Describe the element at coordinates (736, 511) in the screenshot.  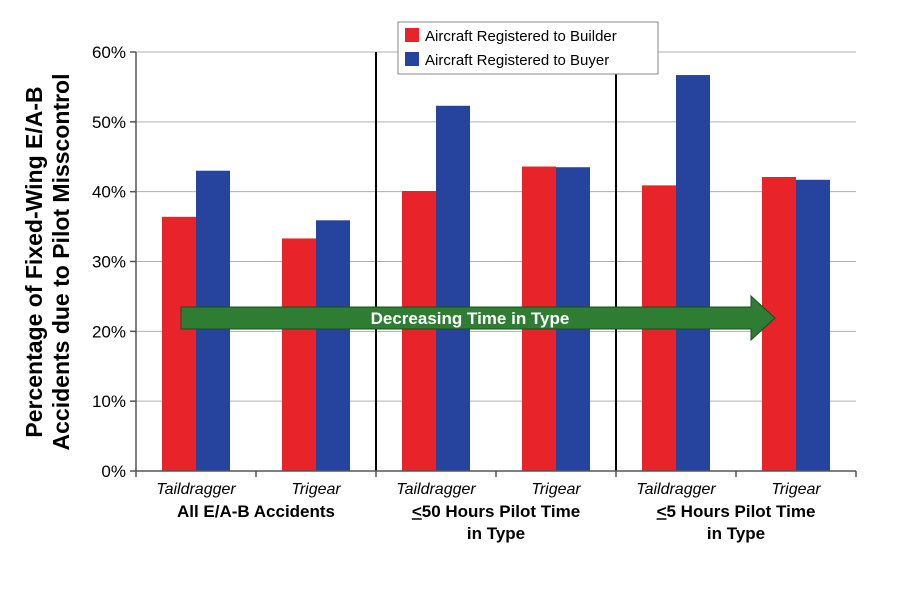
I see `x-group-label: <5 Hours Pilot Time` at that location.